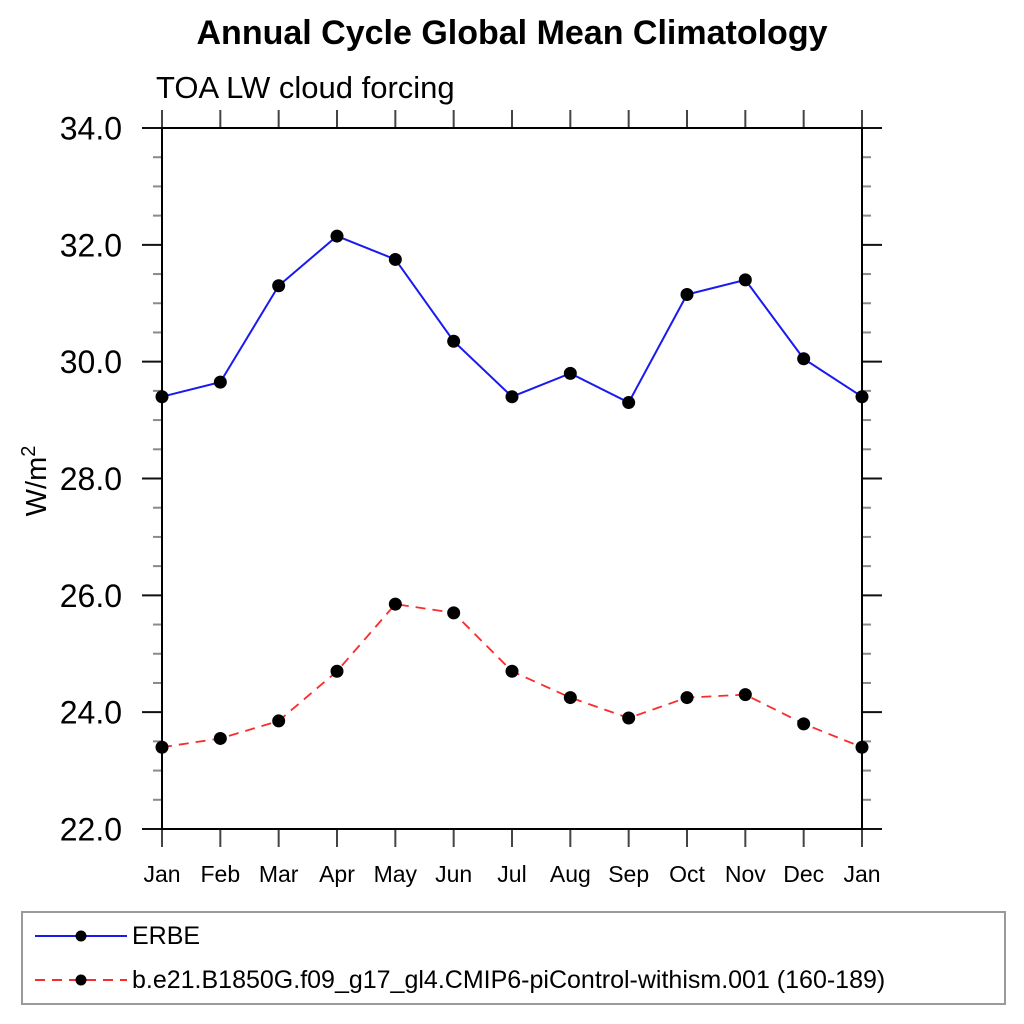 The height and width of the screenshot is (1024, 1024). What do you see at coordinates (570, 874) in the screenshot?
I see `x-axis-tick-label: Aug` at bounding box center [570, 874].